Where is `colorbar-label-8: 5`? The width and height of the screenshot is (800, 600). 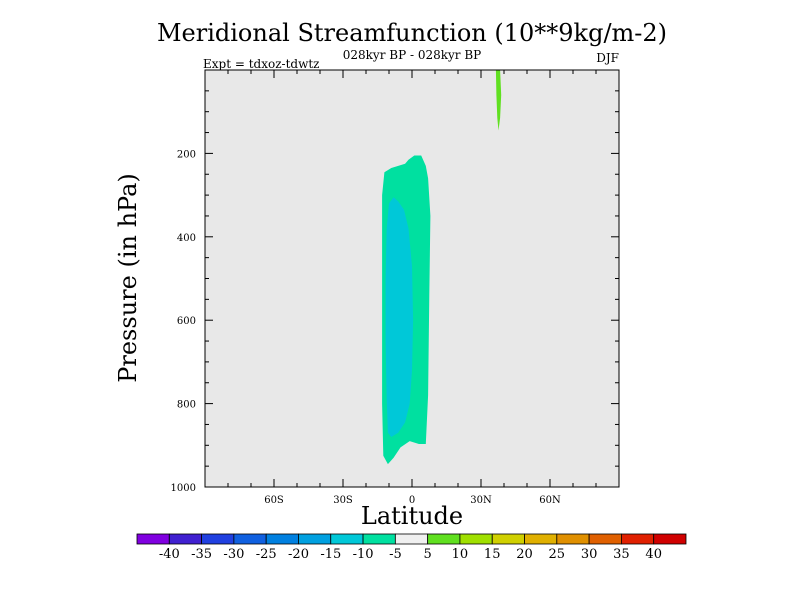
colorbar-label-8: 5 is located at coordinates (427, 554).